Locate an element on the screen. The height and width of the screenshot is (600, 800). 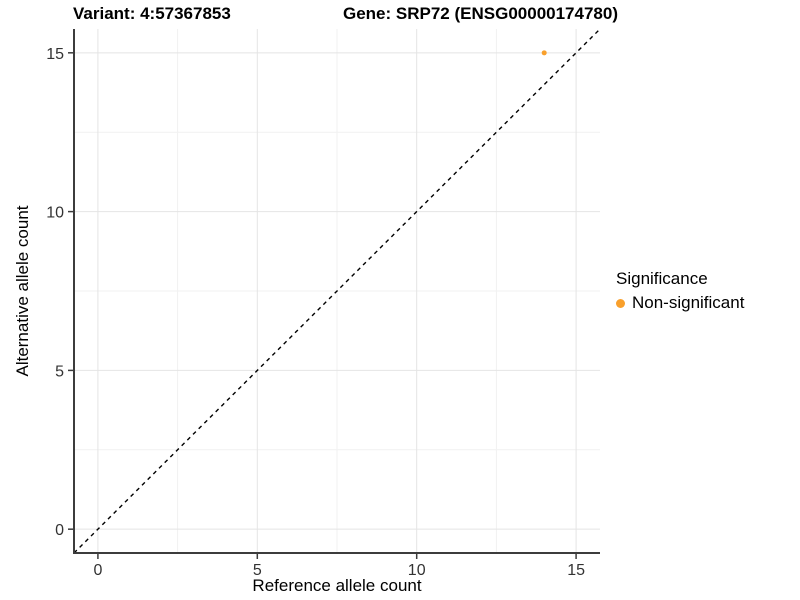
x-axis-title: Reference allele count is located at coordinates (337, 585).